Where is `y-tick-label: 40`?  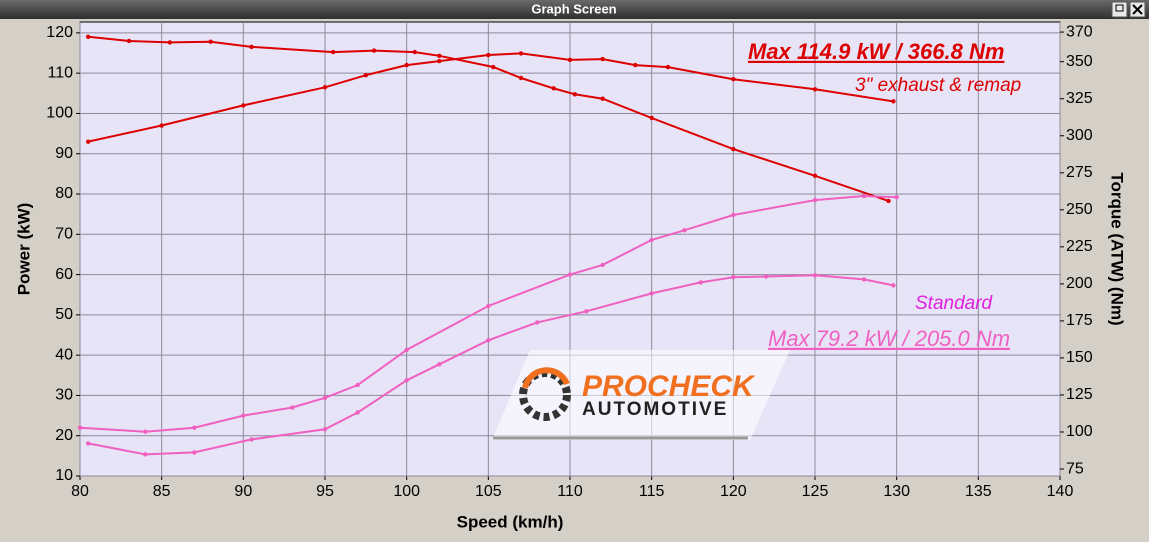 y-tick-label: 40 is located at coordinates (64, 354).